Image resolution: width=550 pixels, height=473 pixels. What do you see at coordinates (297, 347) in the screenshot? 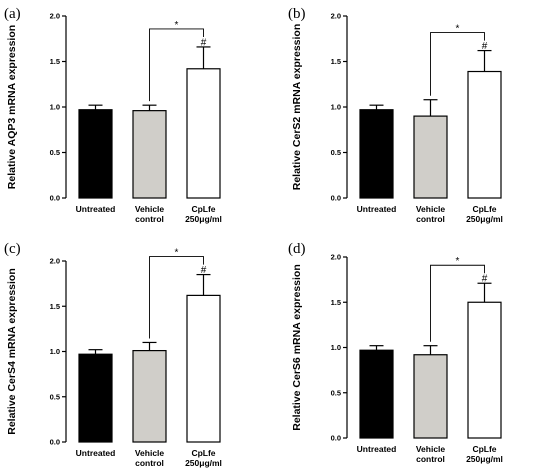
I see `y-axis-label: Relative CerS6 mRNA expression` at bounding box center [297, 347].